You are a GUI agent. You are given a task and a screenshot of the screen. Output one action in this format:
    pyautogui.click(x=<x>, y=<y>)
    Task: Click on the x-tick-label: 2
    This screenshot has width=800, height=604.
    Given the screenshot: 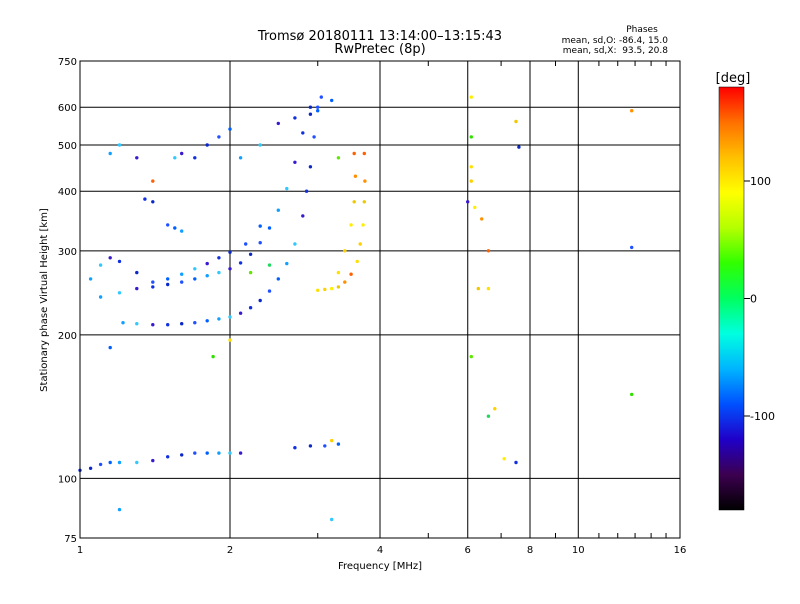 What is the action you would take?
    pyautogui.click(x=230, y=550)
    